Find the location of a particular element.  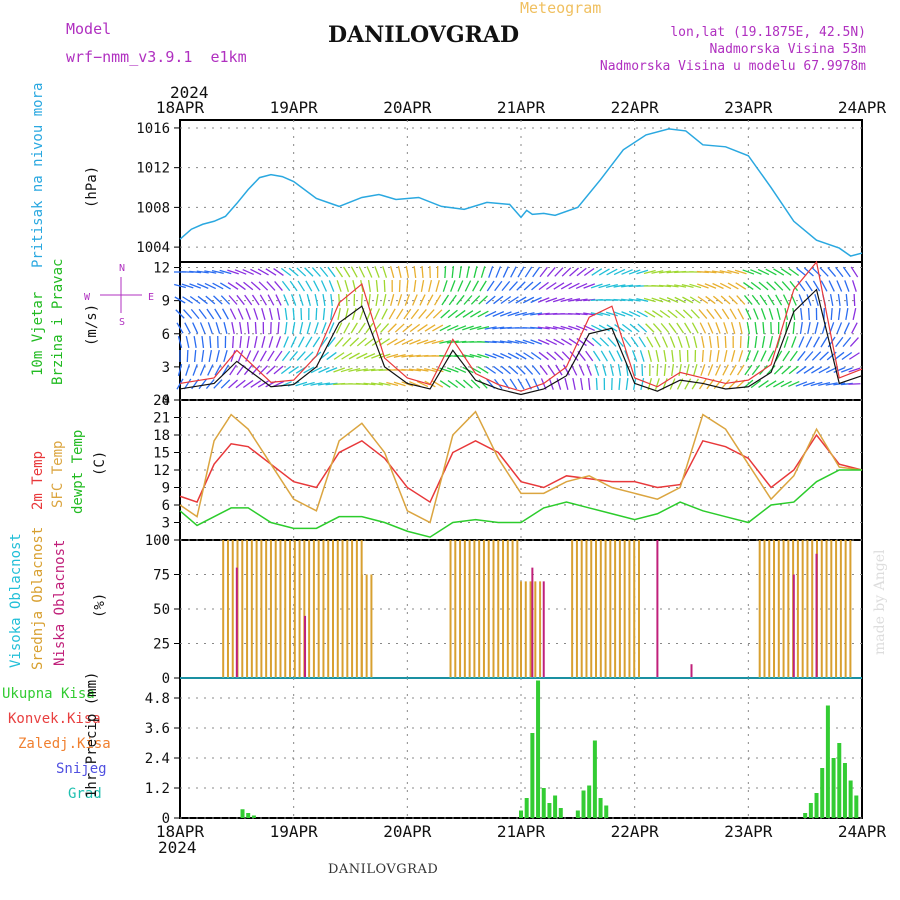

y-tick-label: 18 is located at coordinates (161, 436).